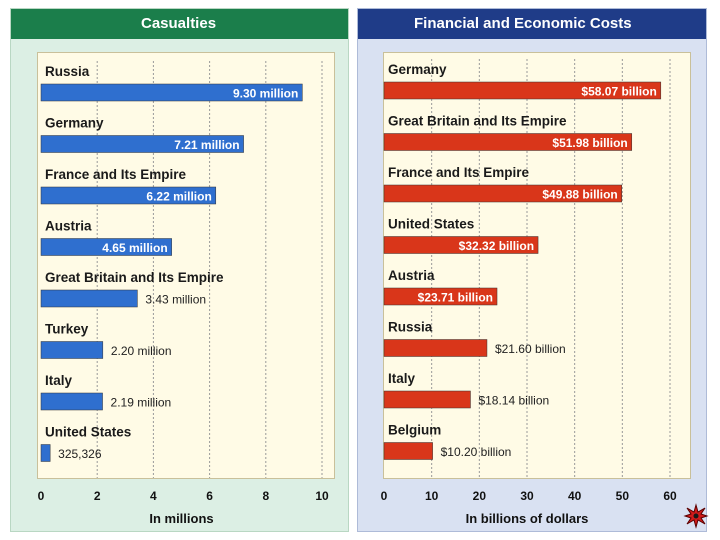 The image size is (720, 540). I want to click on casualties-data-label: 3.43 million, so click(175, 300).